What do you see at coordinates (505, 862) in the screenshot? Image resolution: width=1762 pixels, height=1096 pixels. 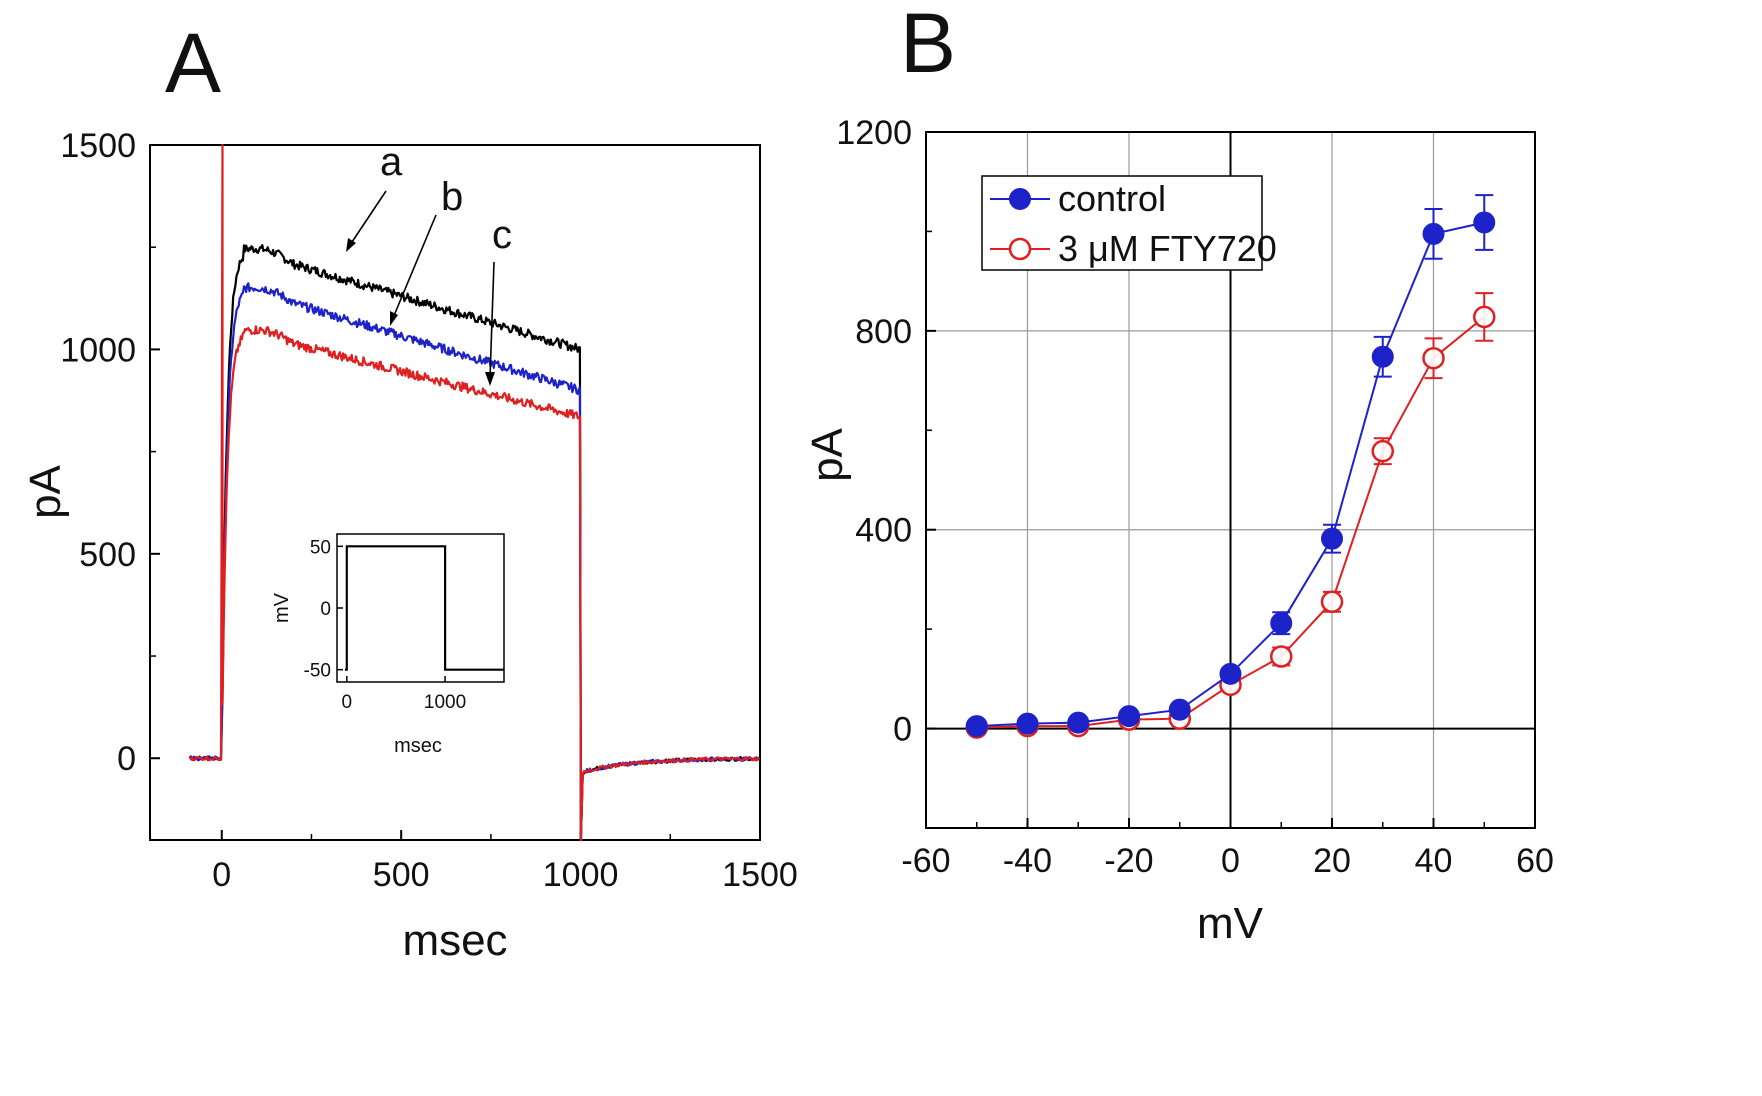 I see `panel-a-x-ticks: 0 500 1000 1500` at bounding box center [505, 862].